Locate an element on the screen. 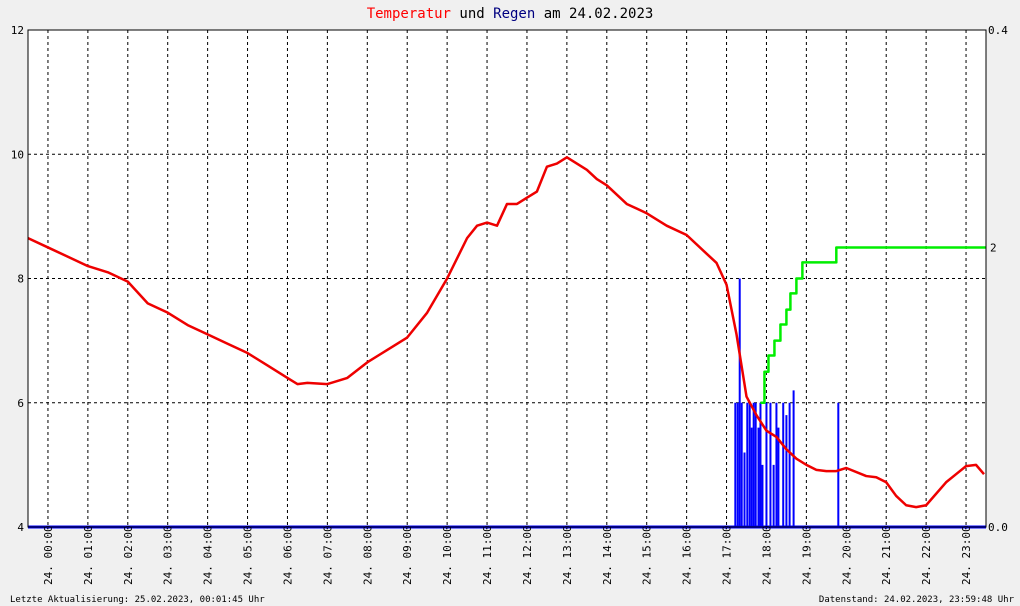 Image resolution: width=1020 pixels, height=606 pixels. left-y-tick-label: 4 is located at coordinates (20, 527).